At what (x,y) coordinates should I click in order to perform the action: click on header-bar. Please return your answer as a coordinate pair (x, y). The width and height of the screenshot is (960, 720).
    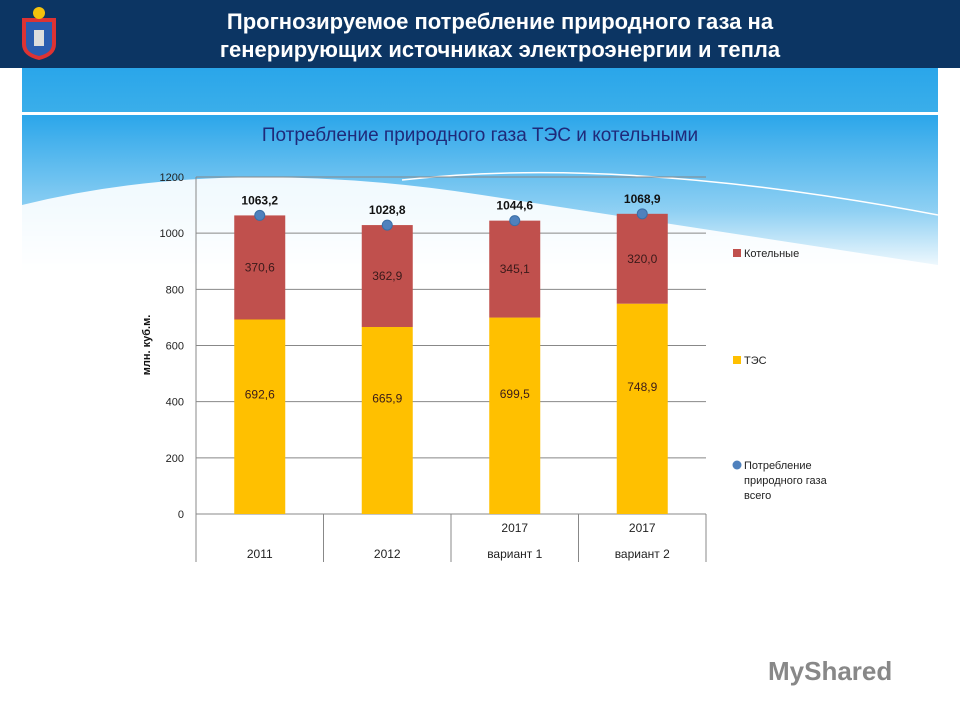
    Looking at the image, I should click on (480, 34).